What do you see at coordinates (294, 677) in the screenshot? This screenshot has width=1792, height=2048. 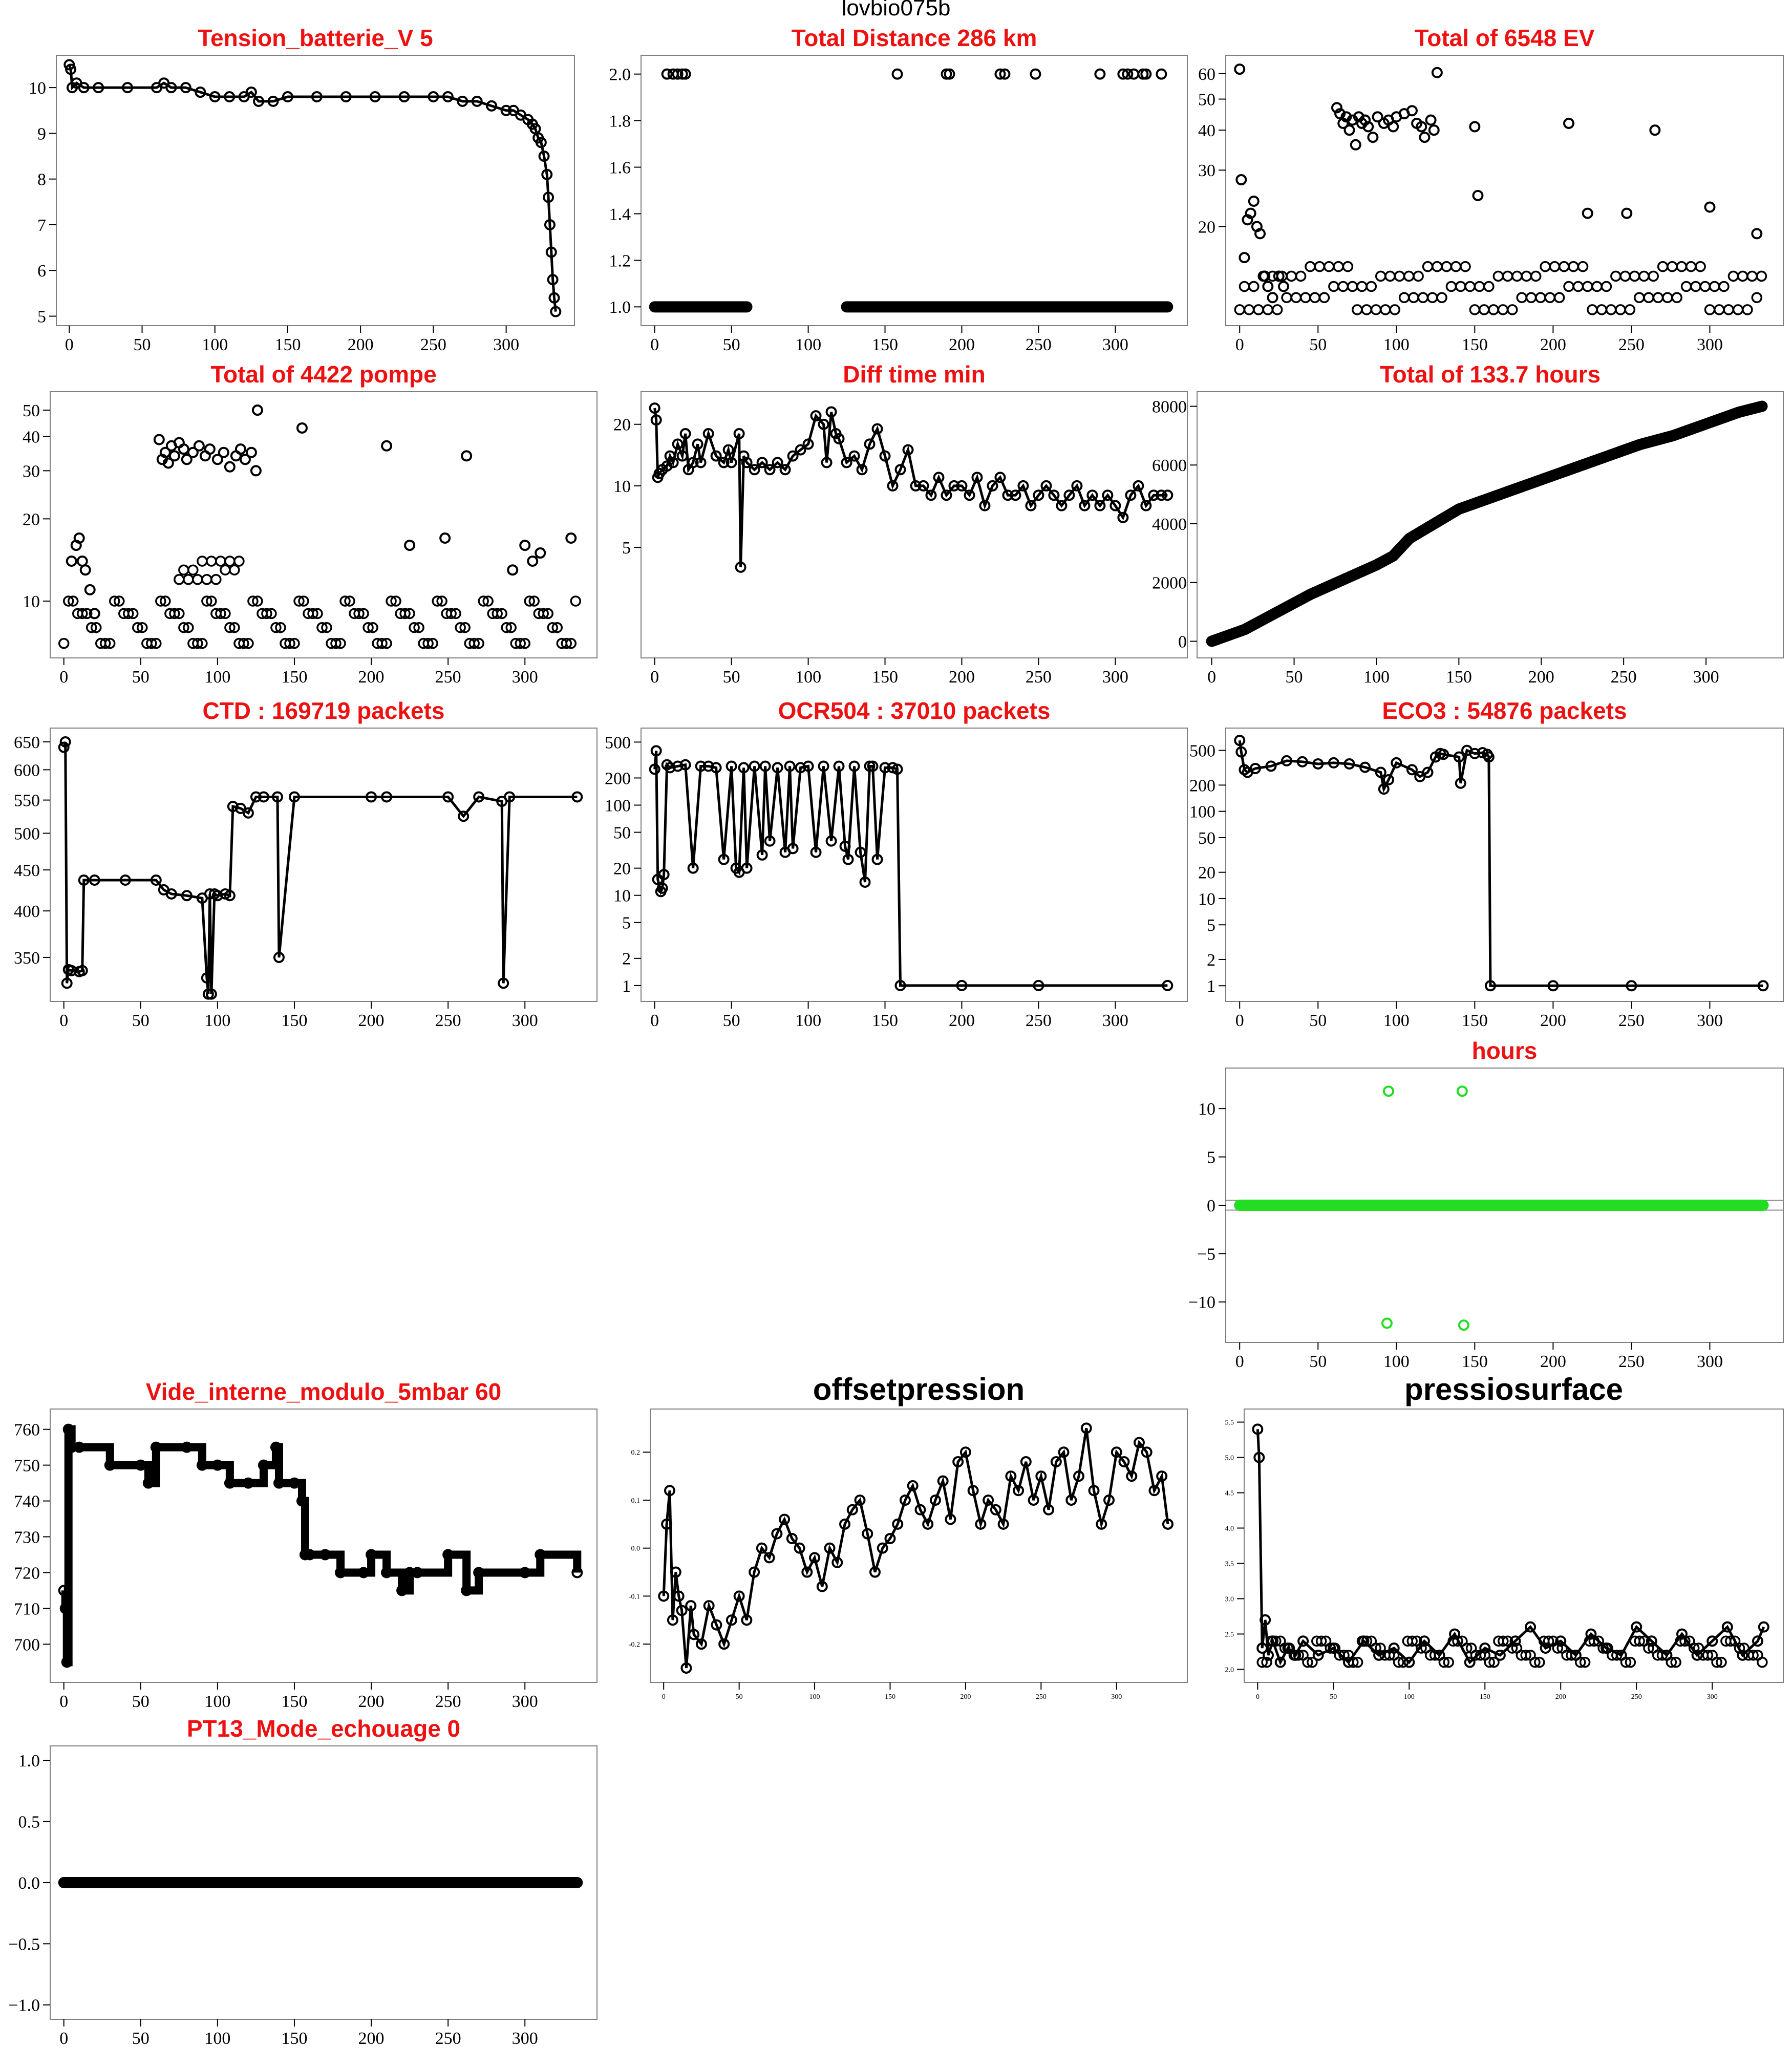 I see `x-tick-label: 150` at bounding box center [294, 677].